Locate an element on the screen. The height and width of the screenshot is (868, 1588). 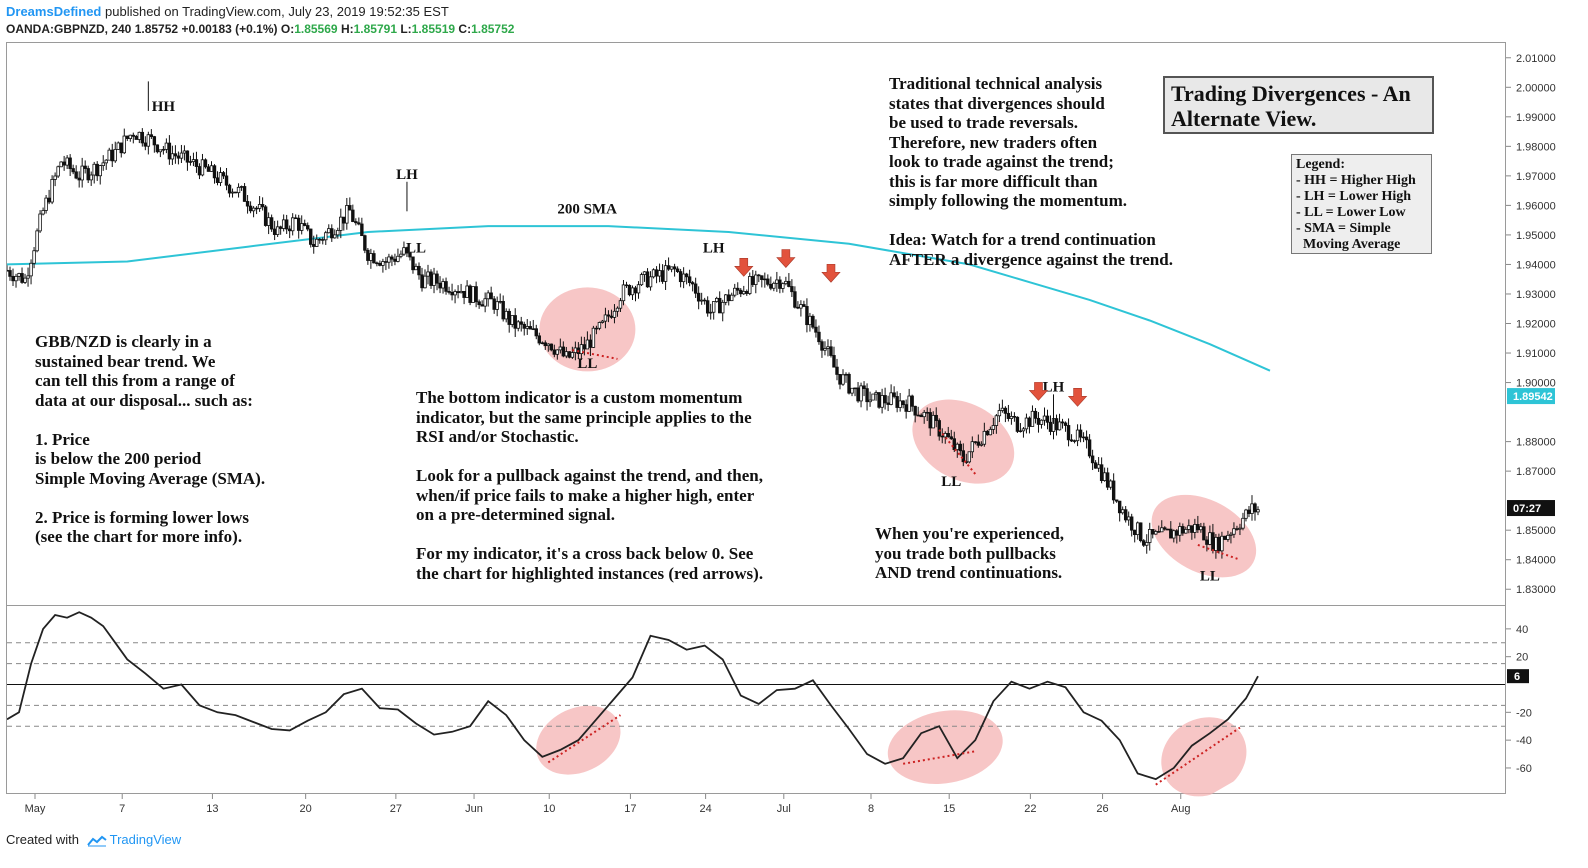
tradingview-brand-link: TradingView is located at coordinates (145, 839).